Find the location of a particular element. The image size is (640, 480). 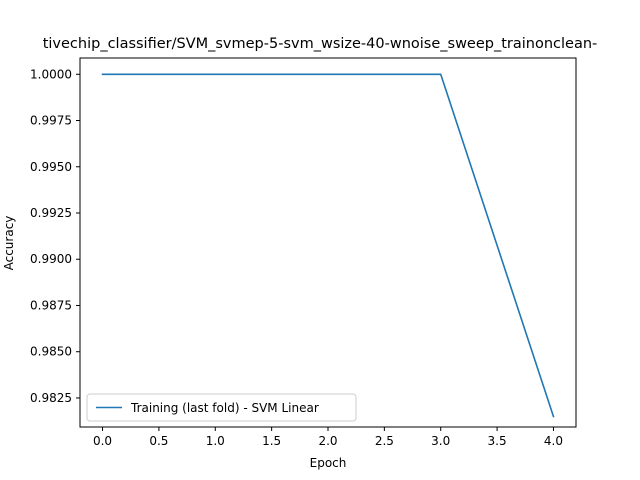

x-axis-label: Epoch is located at coordinates (328, 463).